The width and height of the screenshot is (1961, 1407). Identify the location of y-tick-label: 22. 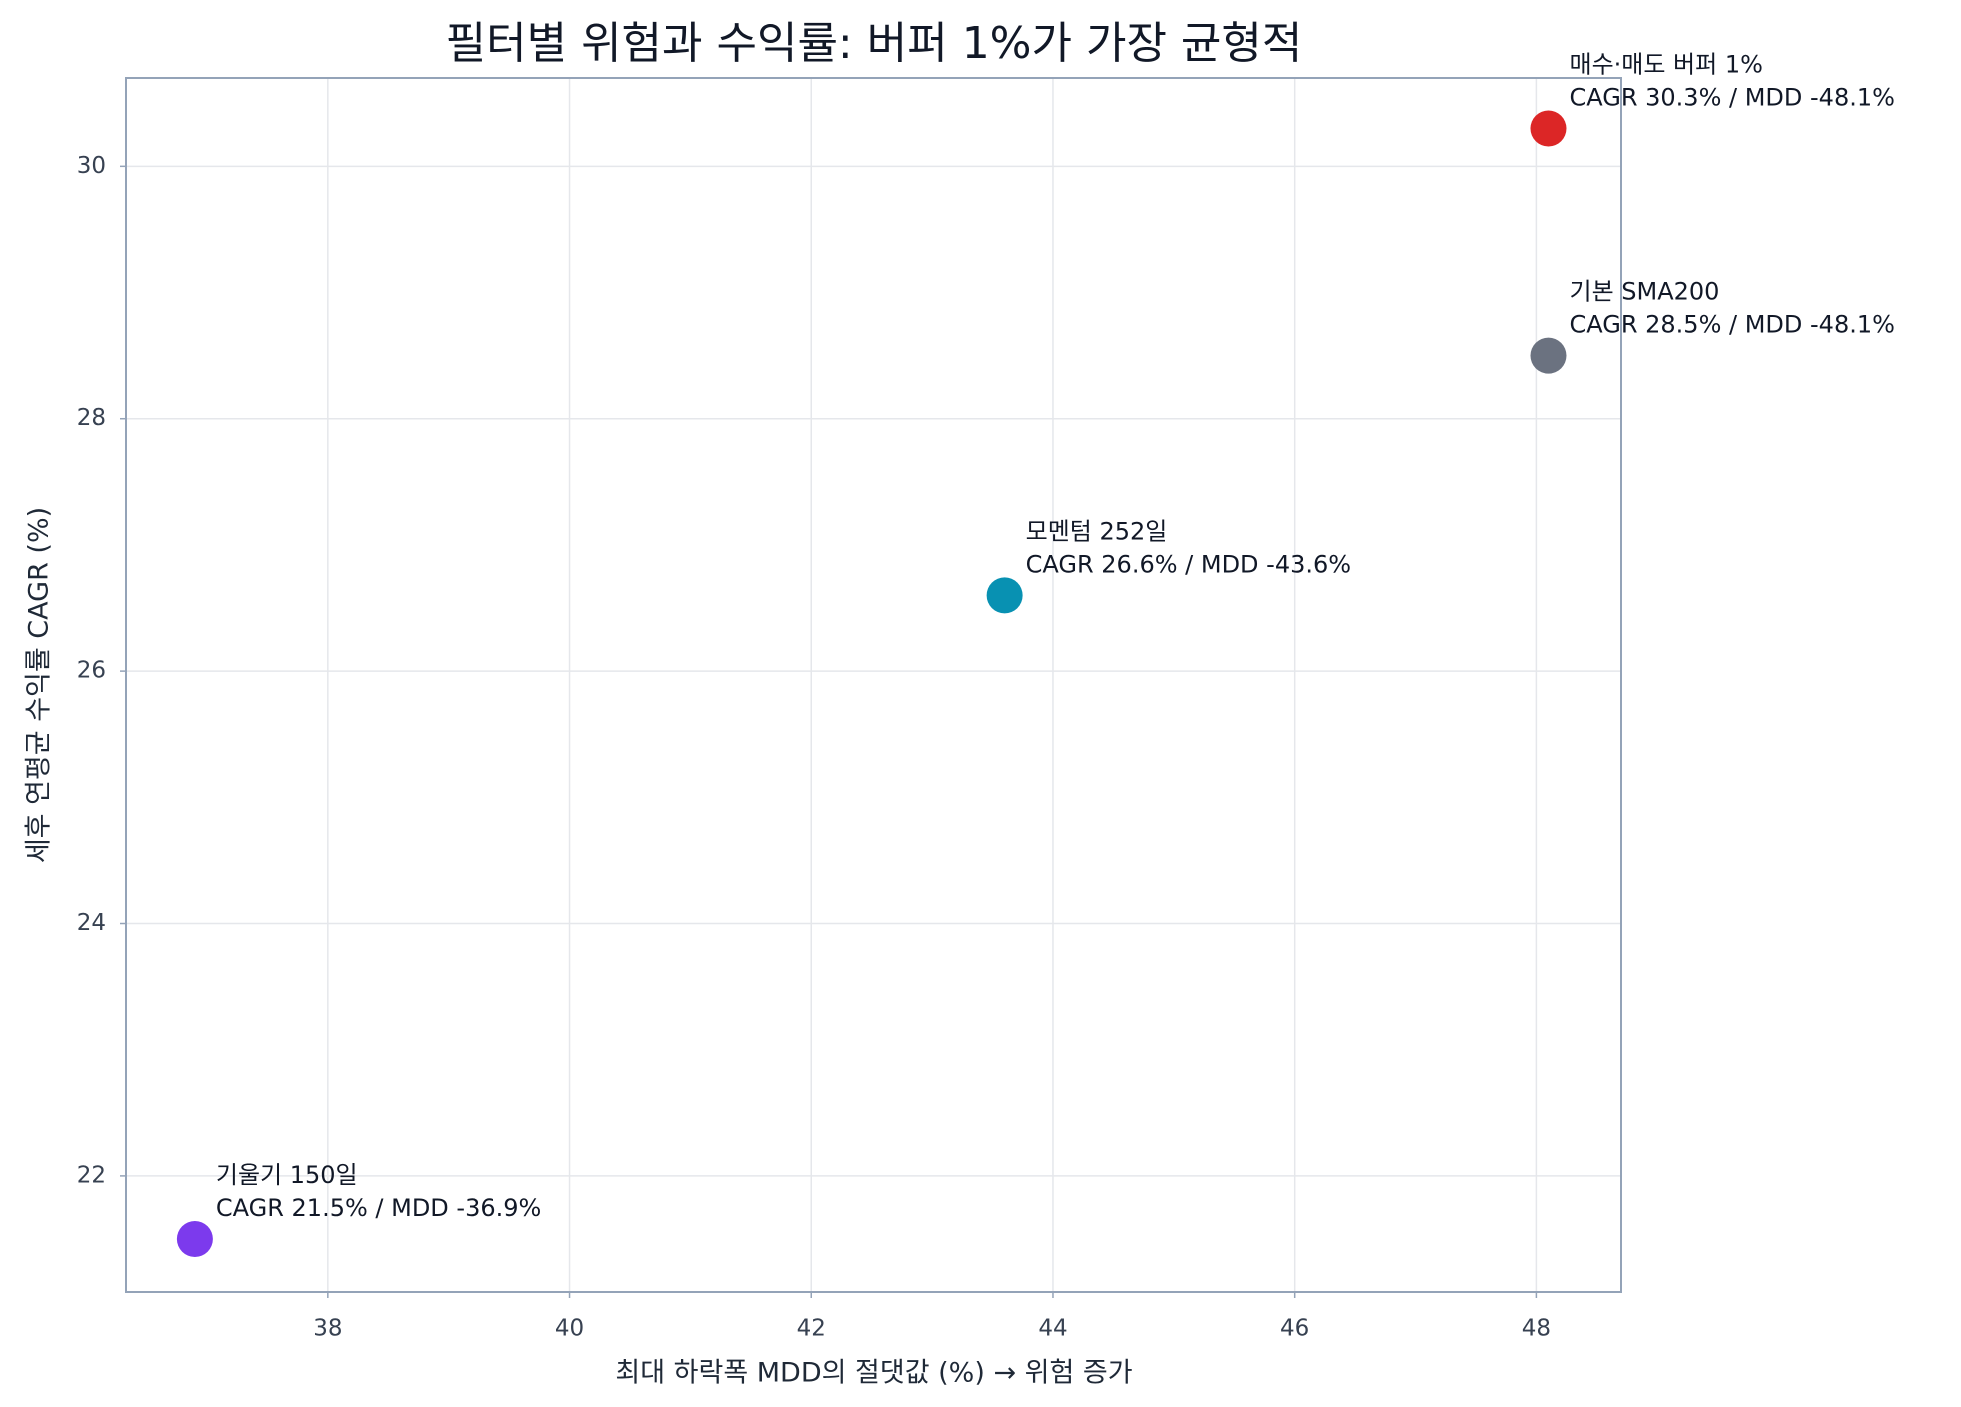
(91, 1175).